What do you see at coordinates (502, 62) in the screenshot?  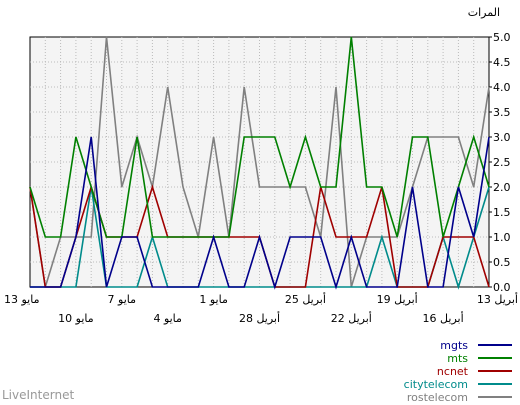 I see `y-tick-label: 4.5` at bounding box center [502, 62].